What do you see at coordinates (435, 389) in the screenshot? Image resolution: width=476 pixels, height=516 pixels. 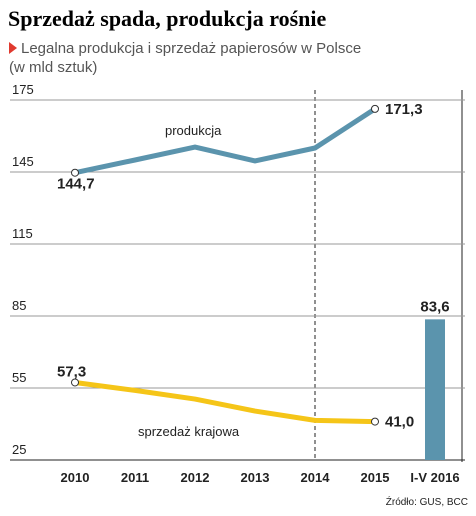 I see `bar` at bounding box center [435, 389].